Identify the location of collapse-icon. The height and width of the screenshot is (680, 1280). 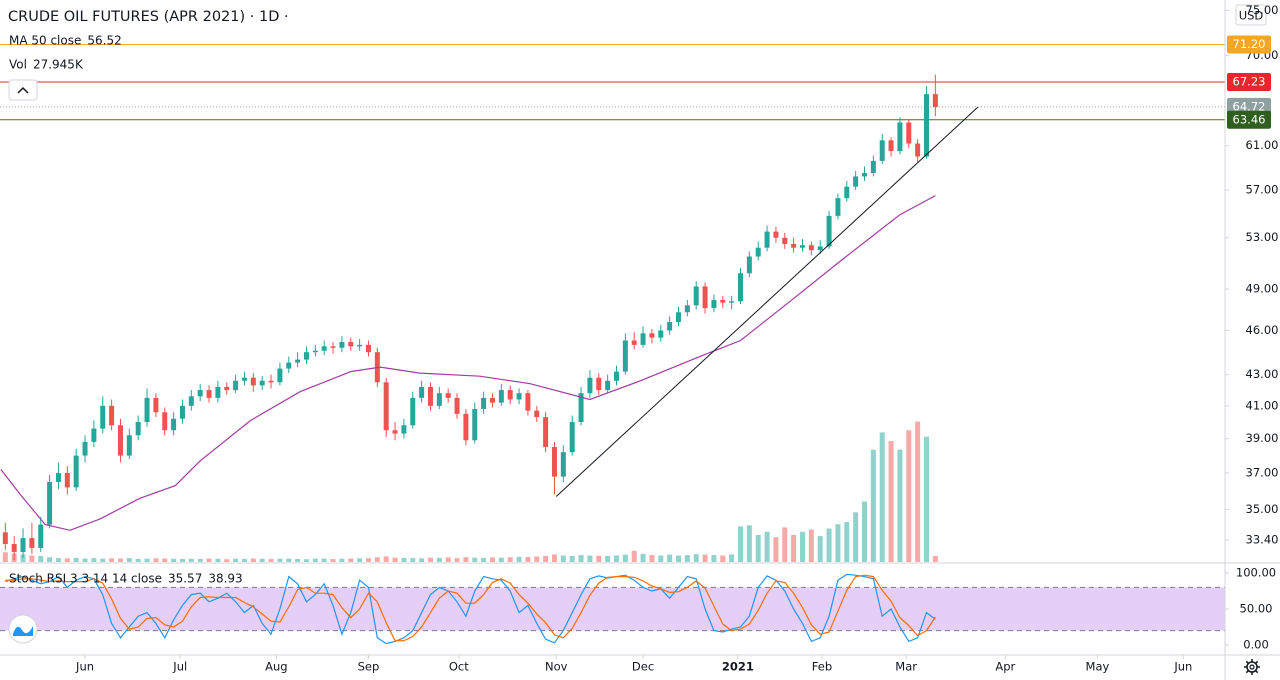
(23, 90).